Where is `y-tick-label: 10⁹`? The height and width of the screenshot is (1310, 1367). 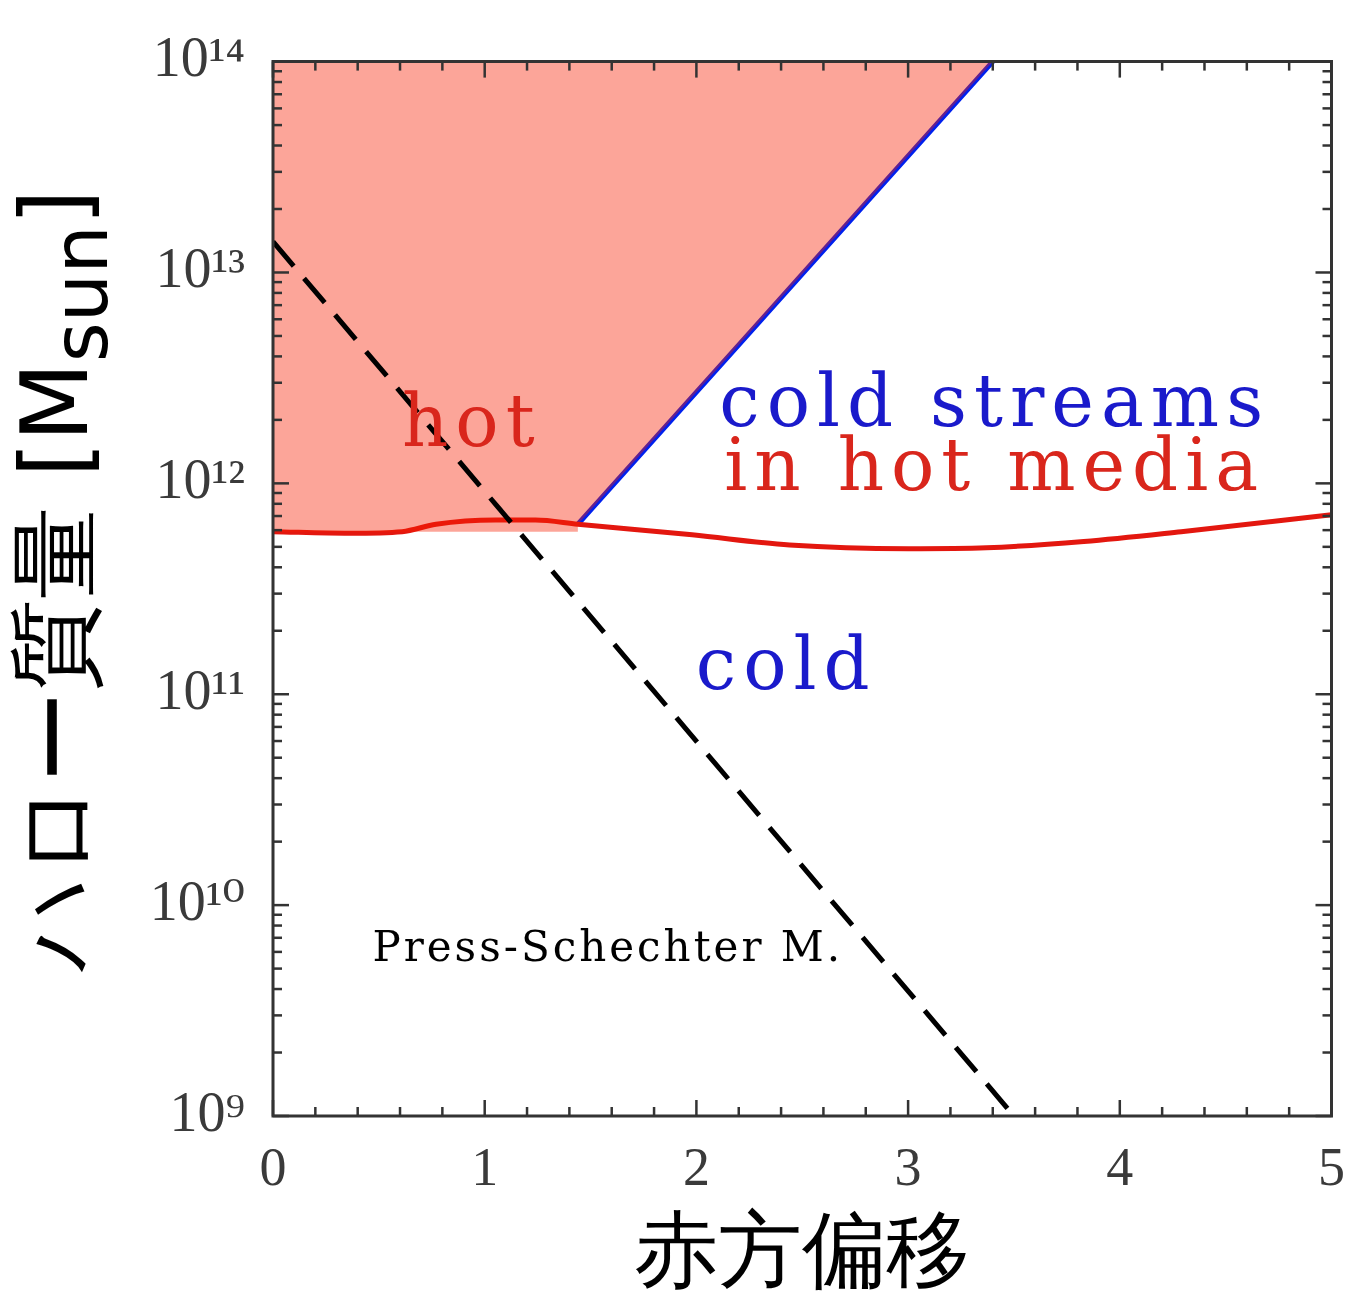 y-tick-label: 10⁹ is located at coordinates (207, 1111).